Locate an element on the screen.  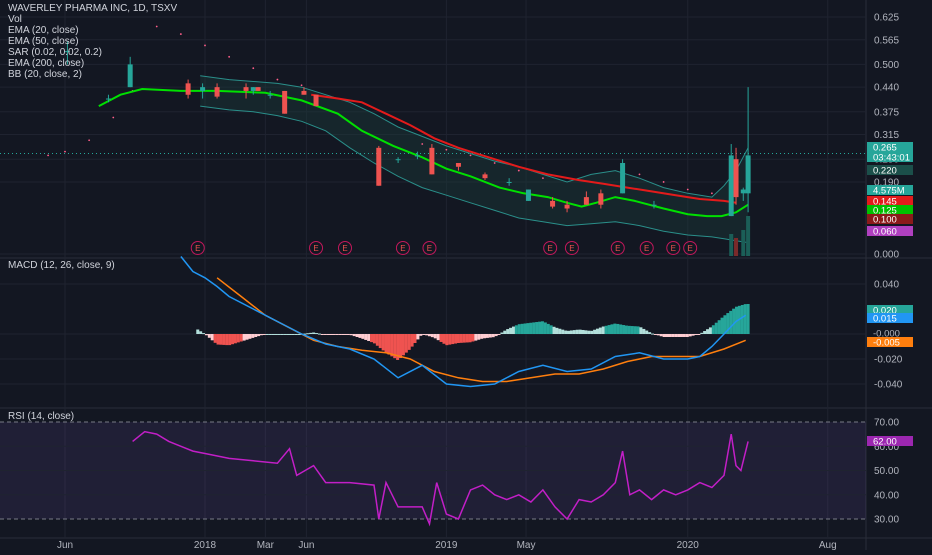
indicator-vol: Vol is located at coordinates (15, 19).